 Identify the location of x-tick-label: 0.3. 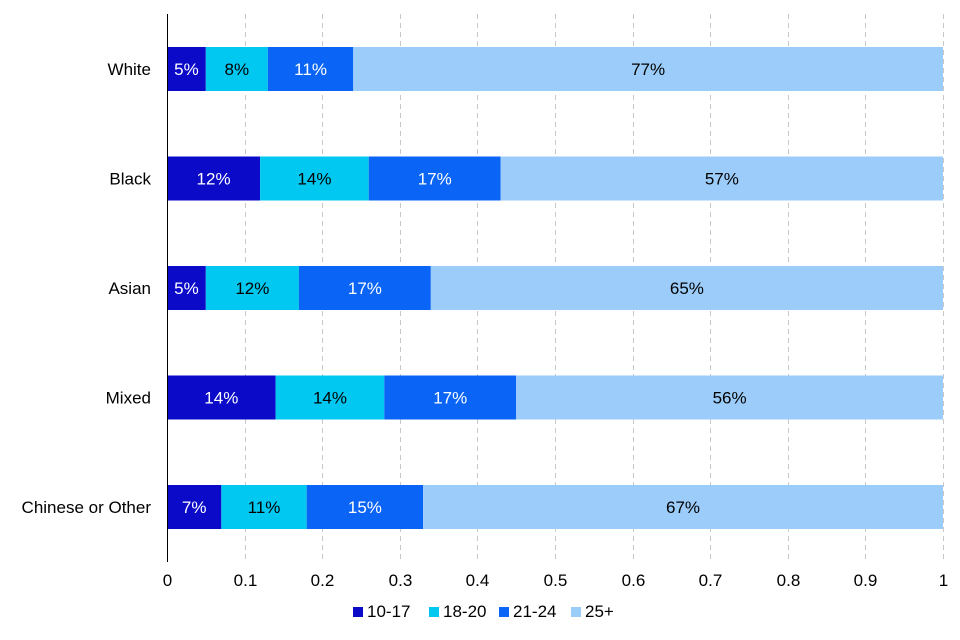
(401, 580).